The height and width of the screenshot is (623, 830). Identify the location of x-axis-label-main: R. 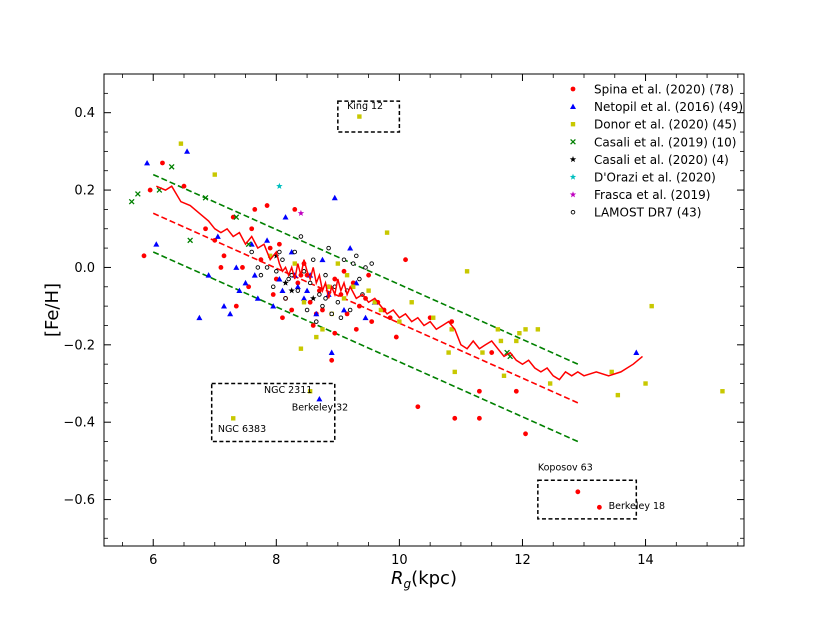
(397, 578).